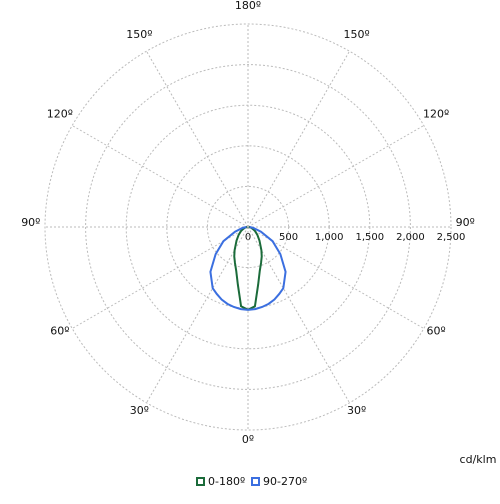  What do you see at coordinates (451, 237) in the screenshot?
I see `r-tick-label: 2,500` at bounding box center [451, 237].